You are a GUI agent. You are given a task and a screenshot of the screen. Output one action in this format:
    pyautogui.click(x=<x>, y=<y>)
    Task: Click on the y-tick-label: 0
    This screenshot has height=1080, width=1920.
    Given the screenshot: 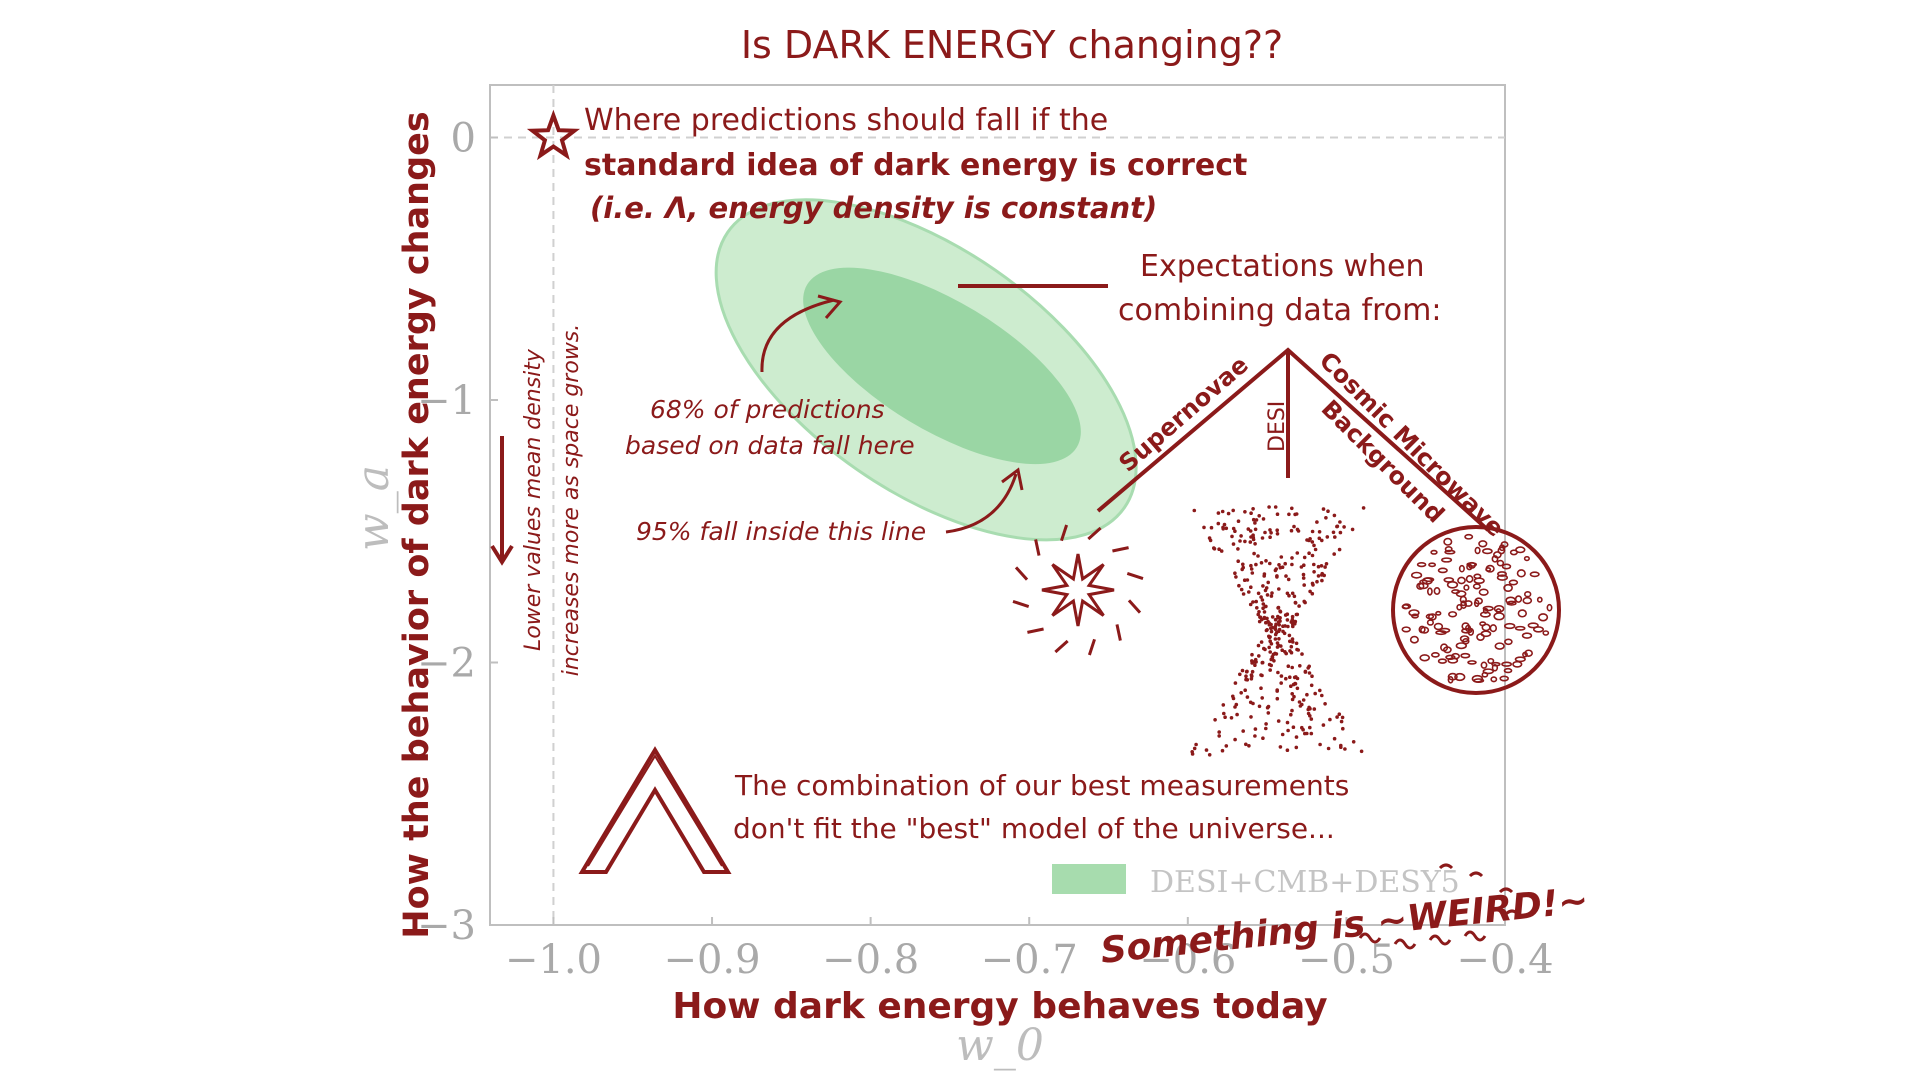 What is the action you would take?
    pyautogui.click(x=463, y=139)
    